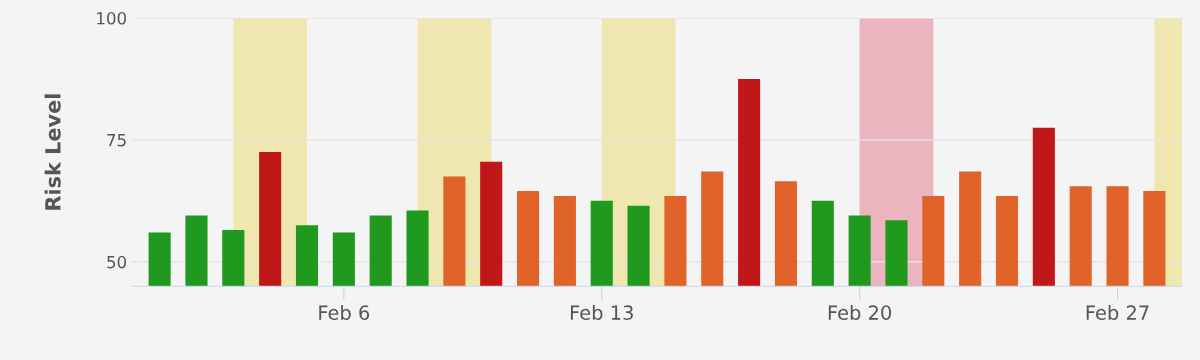 The image size is (1200, 360). What do you see at coordinates (601, 312) in the screenshot?
I see `x-tick-label: Feb 13` at bounding box center [601, 312].